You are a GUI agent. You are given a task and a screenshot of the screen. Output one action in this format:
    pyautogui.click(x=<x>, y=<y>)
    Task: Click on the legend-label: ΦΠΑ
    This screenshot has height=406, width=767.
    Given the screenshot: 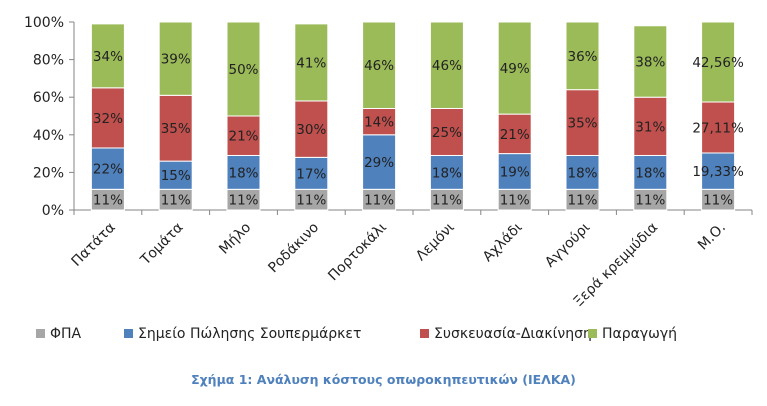 What is the action you would take?
    pyautogui.click(x=66, y=334)
    